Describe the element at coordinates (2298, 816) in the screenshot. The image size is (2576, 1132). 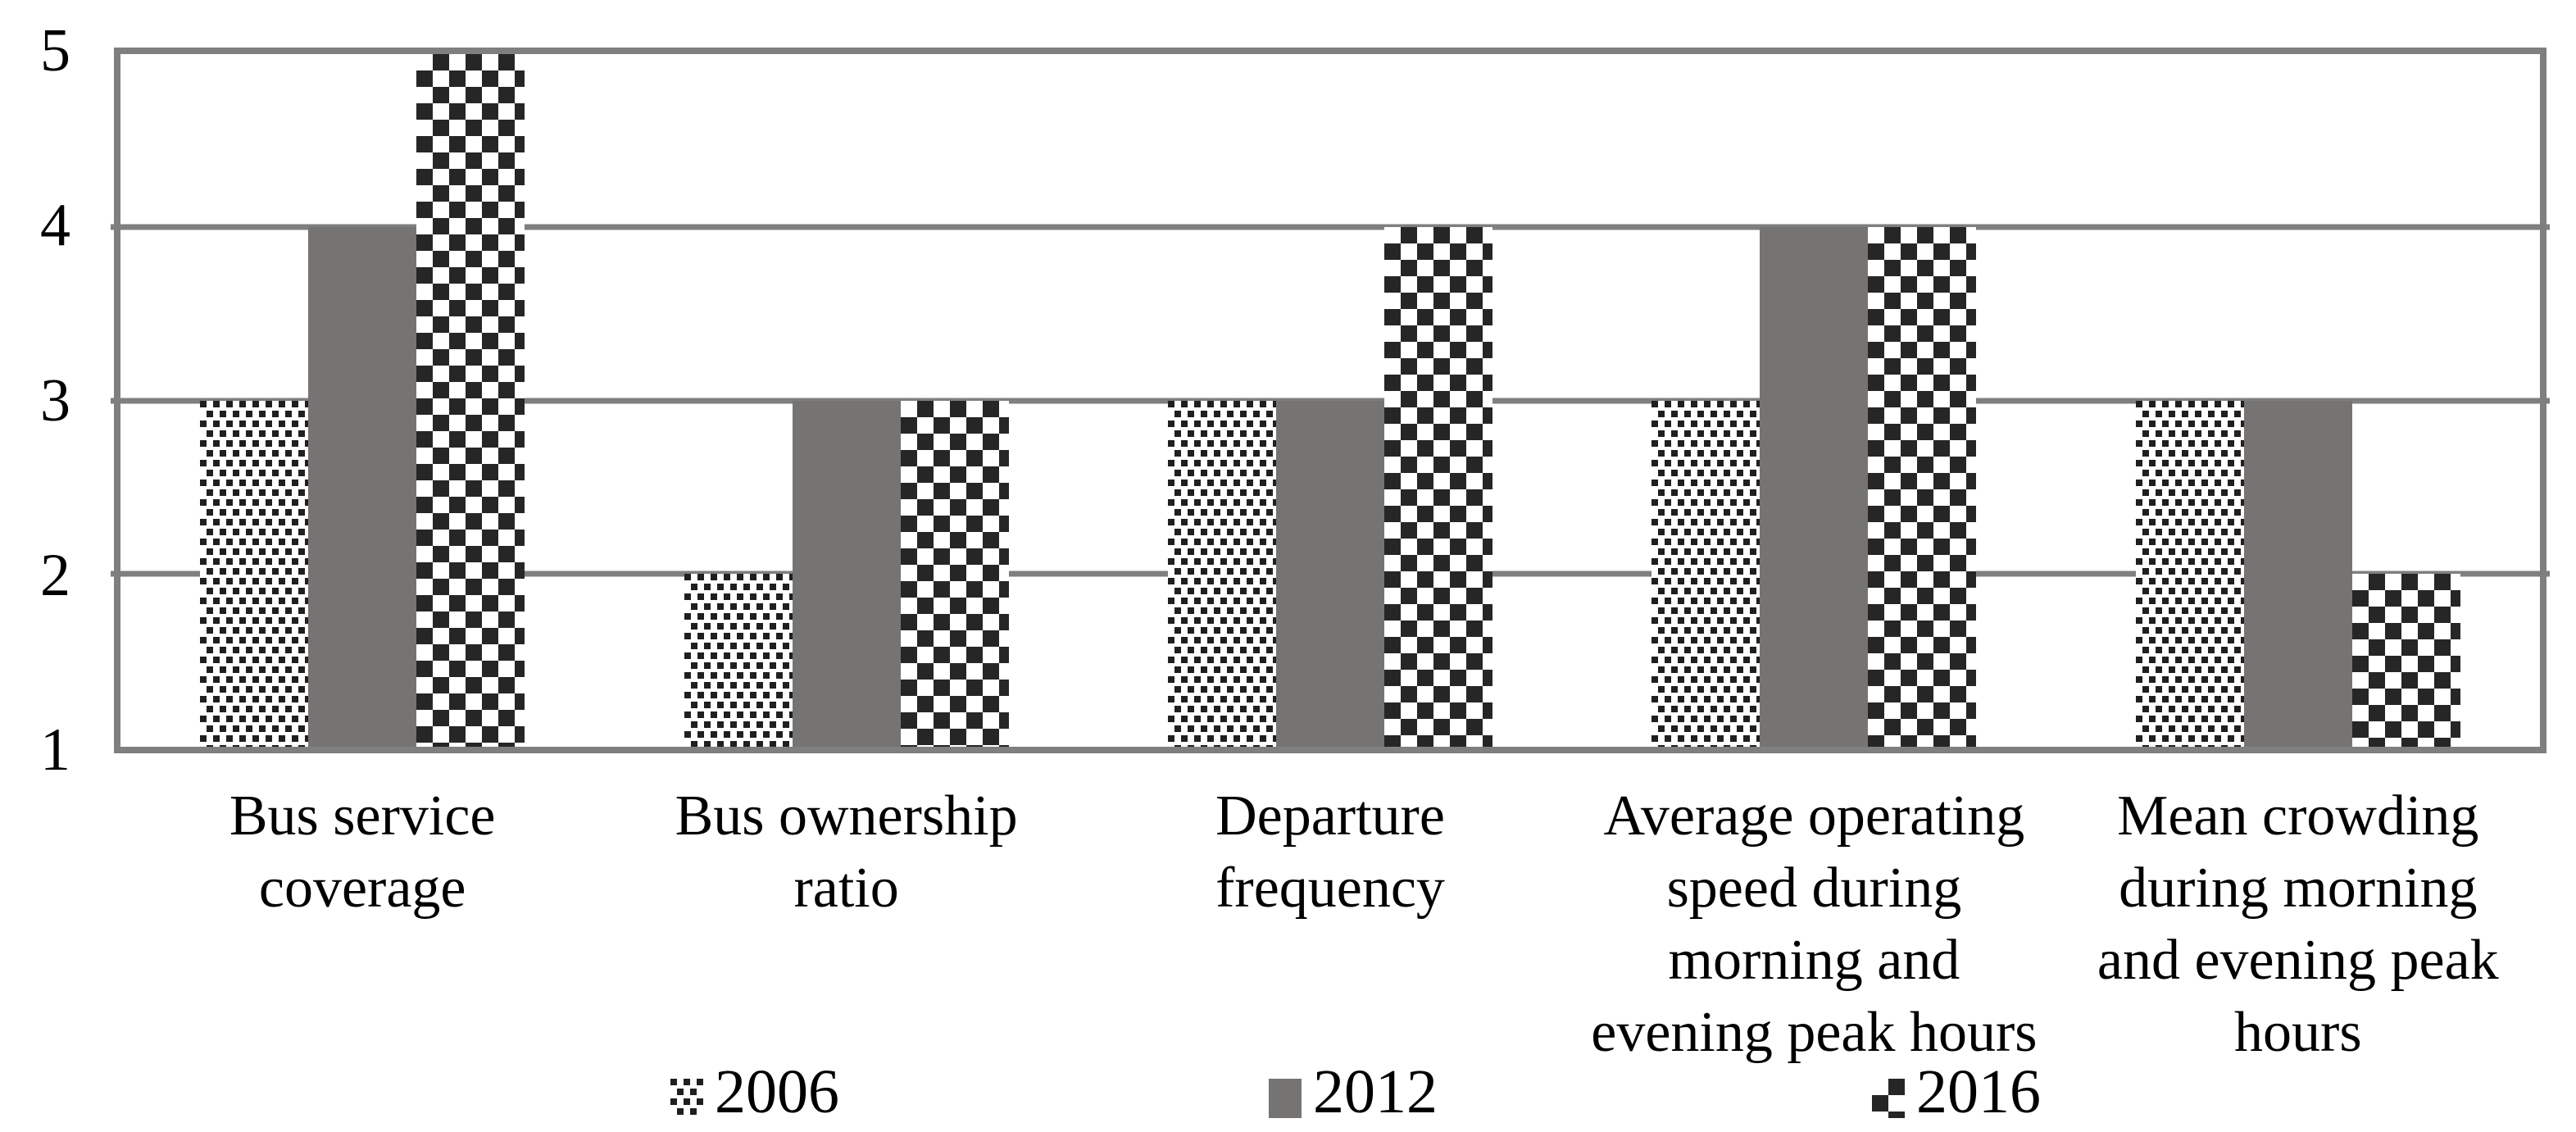
I see `category-label-line: Mean crowding` at that location.